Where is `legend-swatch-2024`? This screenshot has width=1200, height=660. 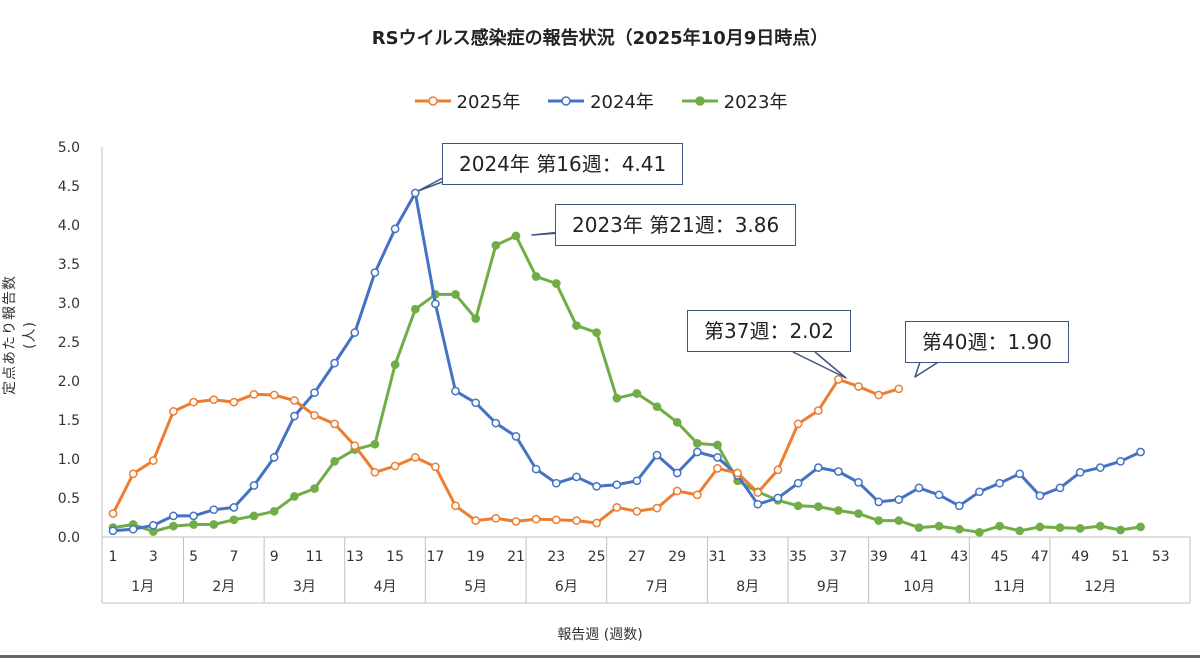
legend-swatch-2024 is located at coordinates (566, 101).